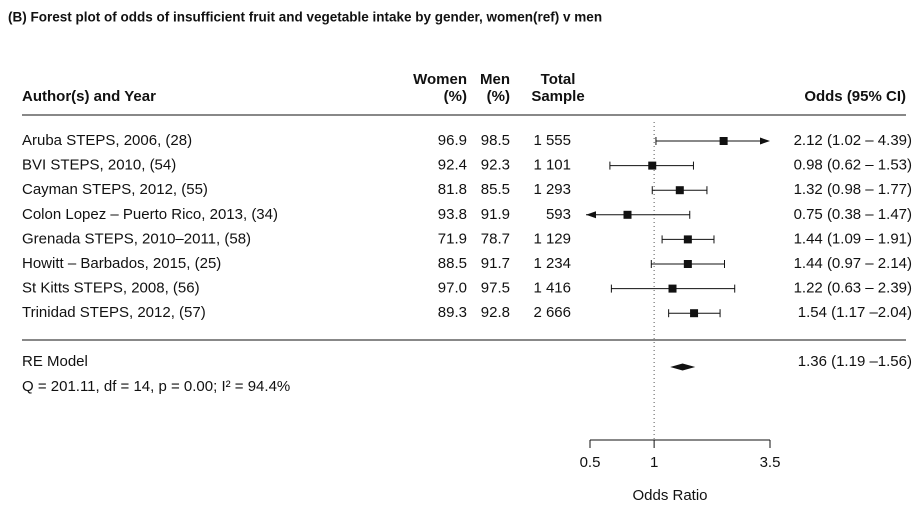 Image resolution: width=914 pixels, height=515 pixels. What do you see at coordinates (452, 140) in the screenshot?
I see `women-pct: 96.9` at bounding box center [452, 140].